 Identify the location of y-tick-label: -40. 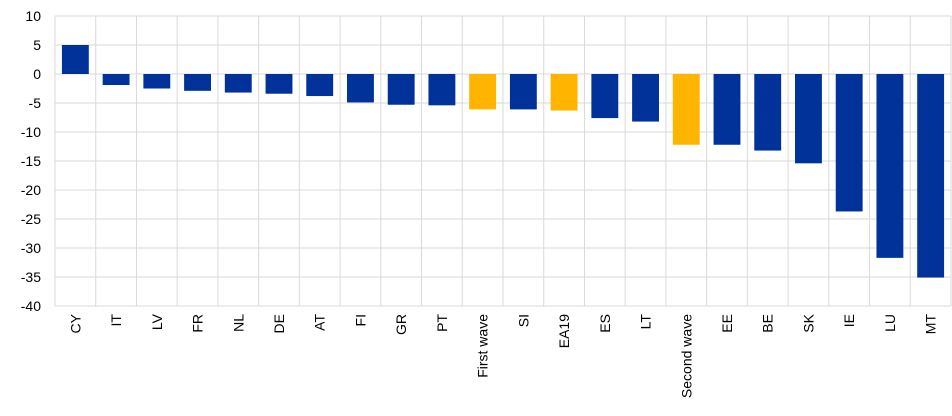
(31, 306).